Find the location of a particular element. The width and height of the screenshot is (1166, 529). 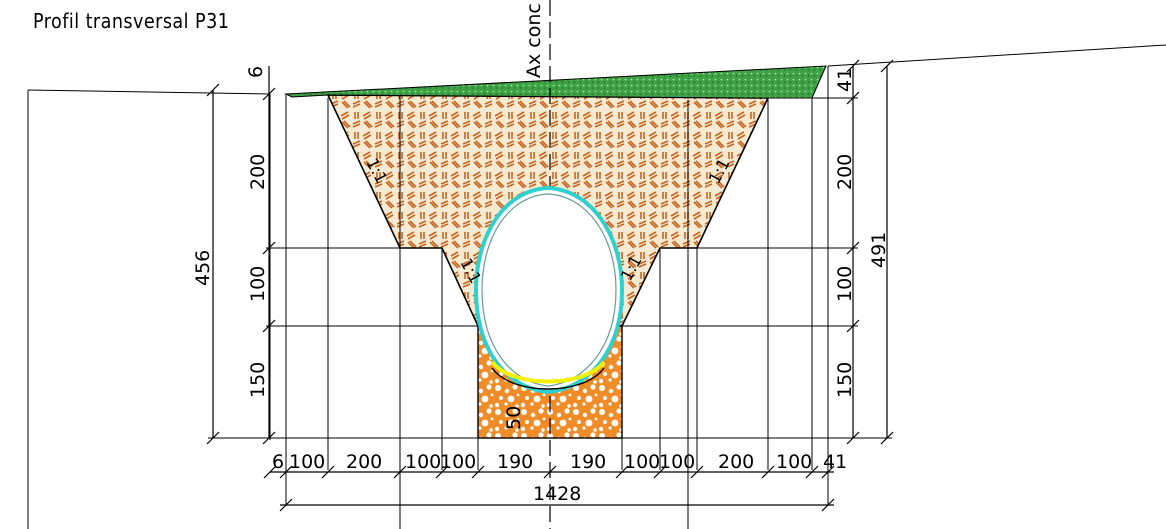

dim-left-segment-2: 100 is located at coordinates (258, 284).